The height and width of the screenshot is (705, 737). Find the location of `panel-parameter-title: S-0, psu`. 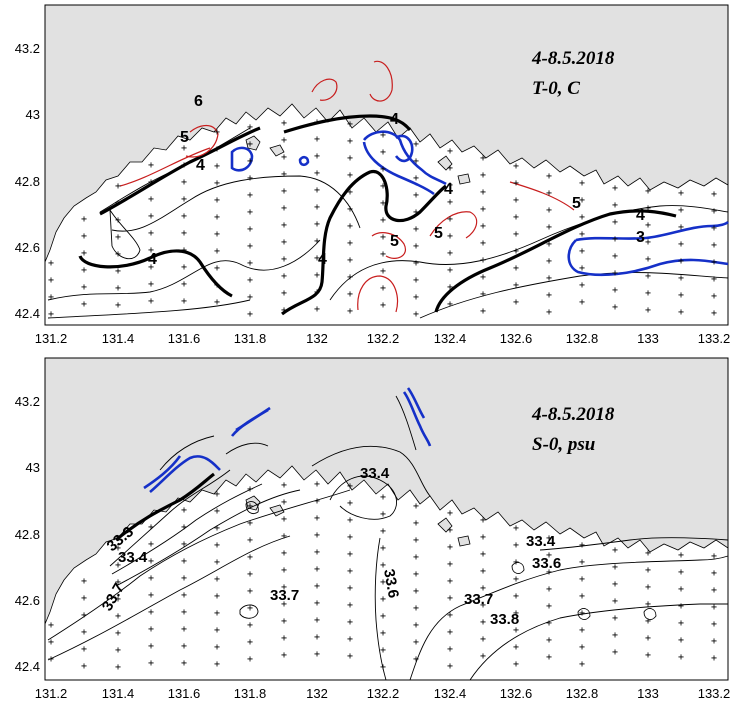

panel-parameter-title: S-0, psu is located at coordinates (563, 444).